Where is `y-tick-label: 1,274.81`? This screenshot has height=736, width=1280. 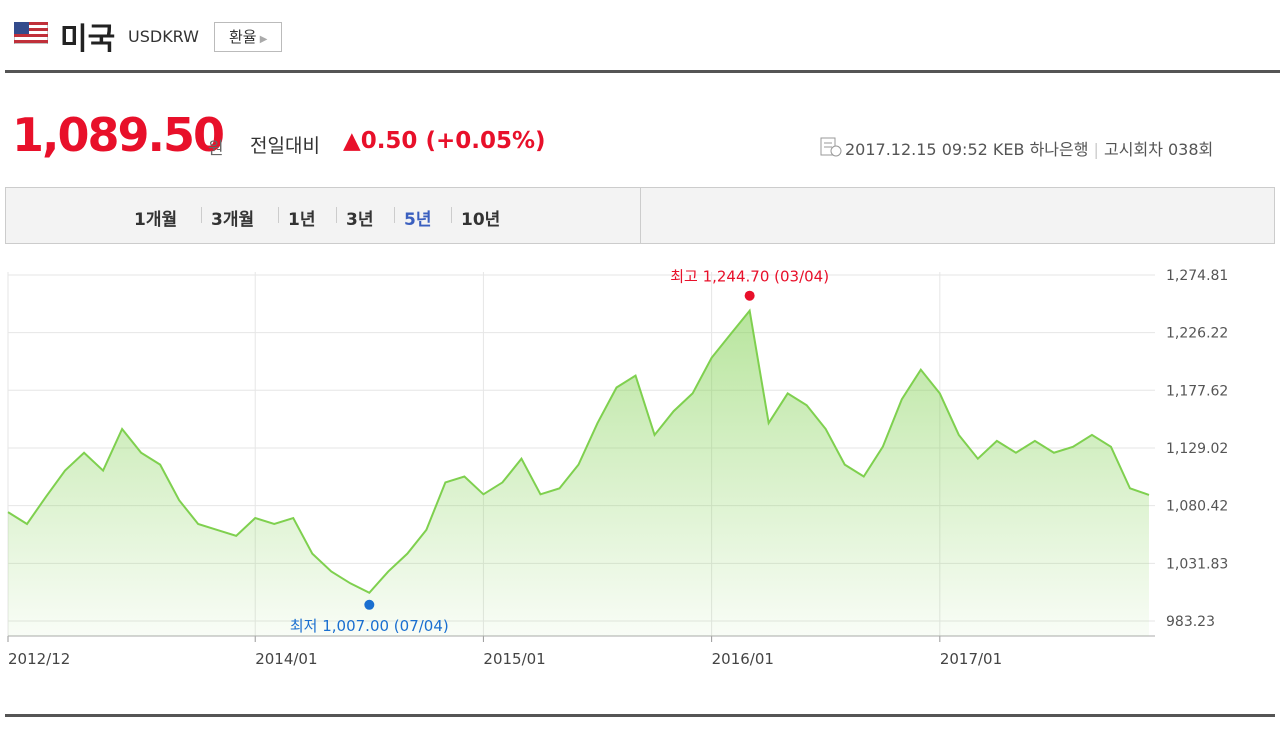 y-tick-label: 1,274.81 is located at coordinates (1197, 276).